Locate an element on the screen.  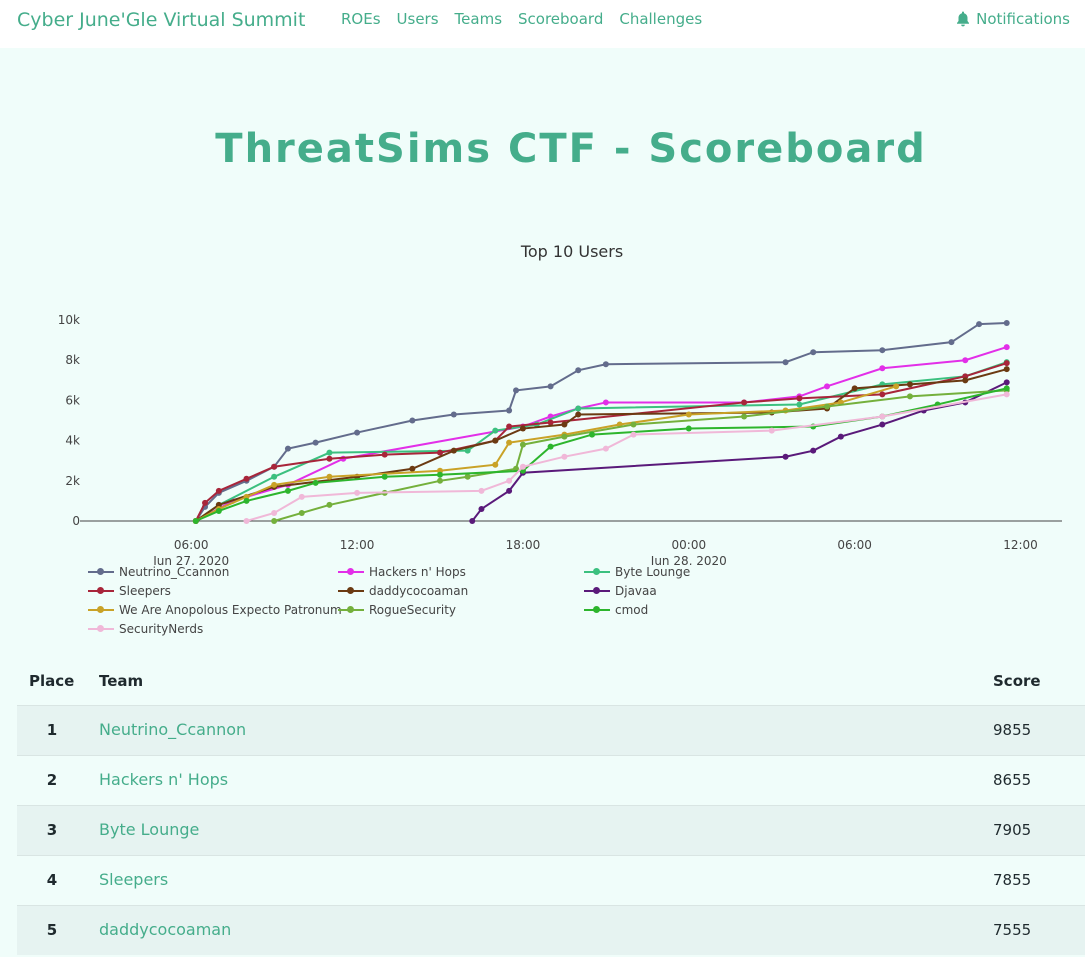
x-tick-label: 06:00 is located at coordinates (191, 545).